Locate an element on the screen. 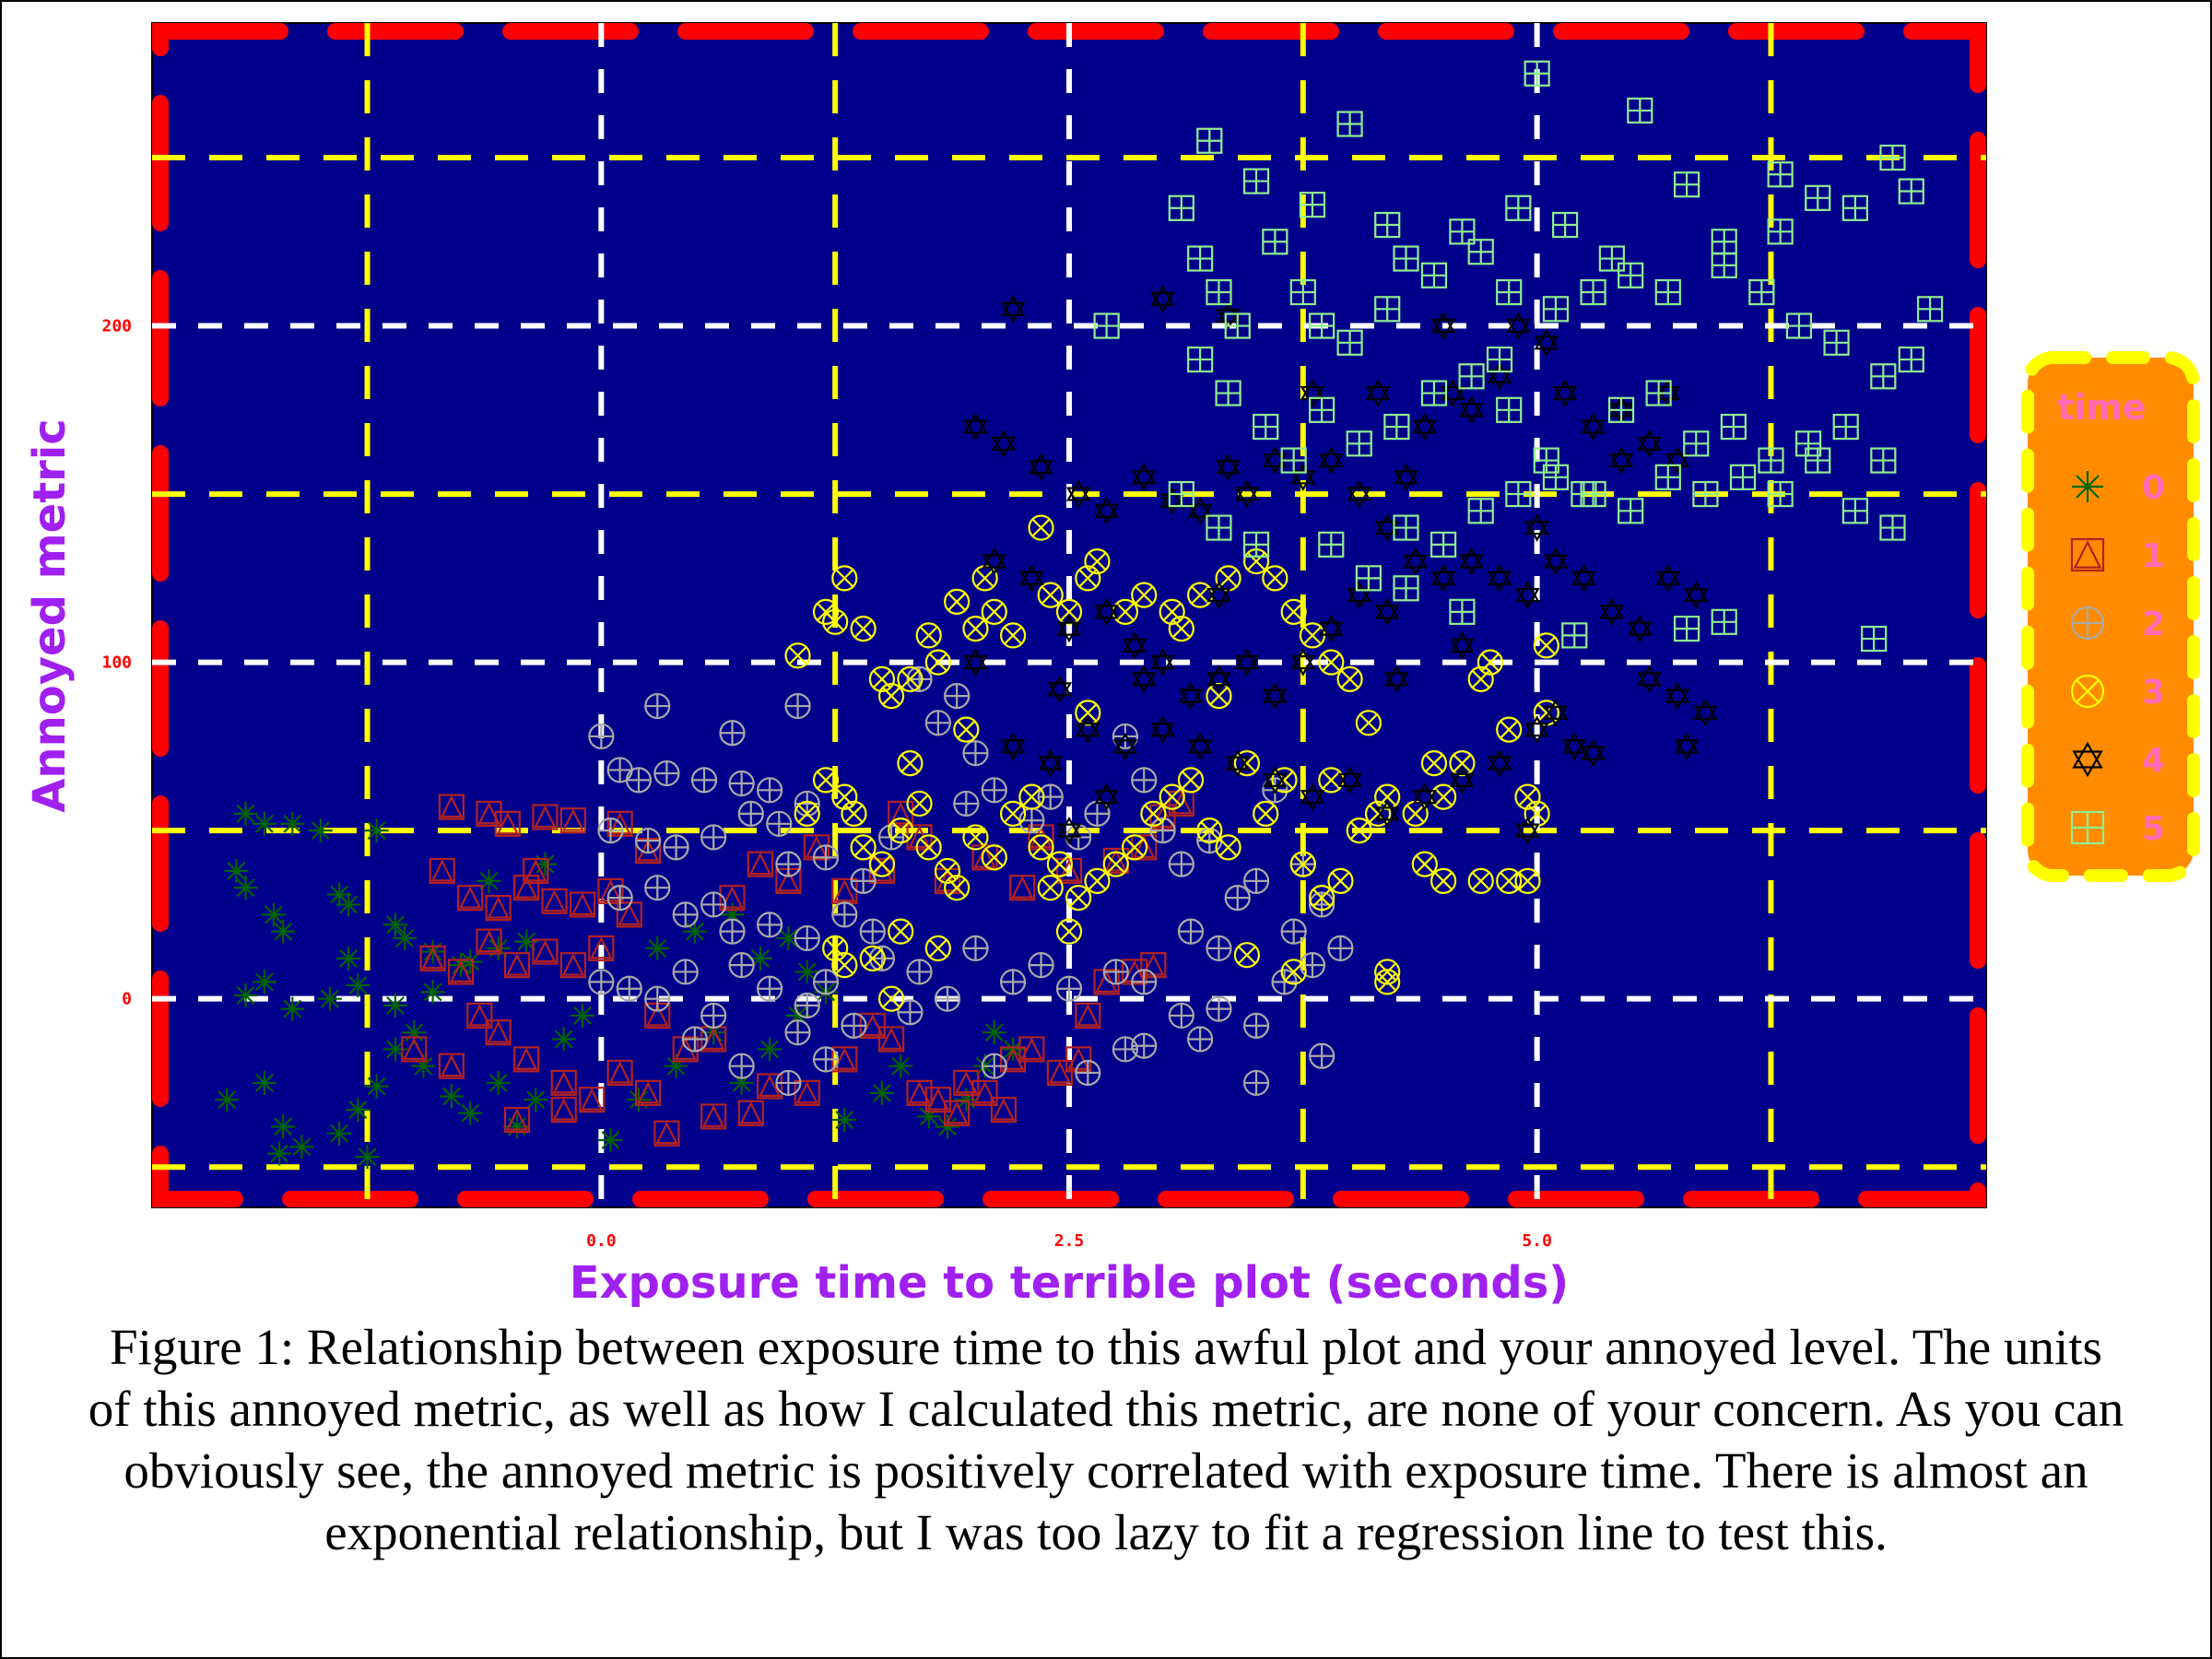 The image size is (2212, 1659). y-axis-ticks: 0 100 200 is located at coordinates (116, 663).